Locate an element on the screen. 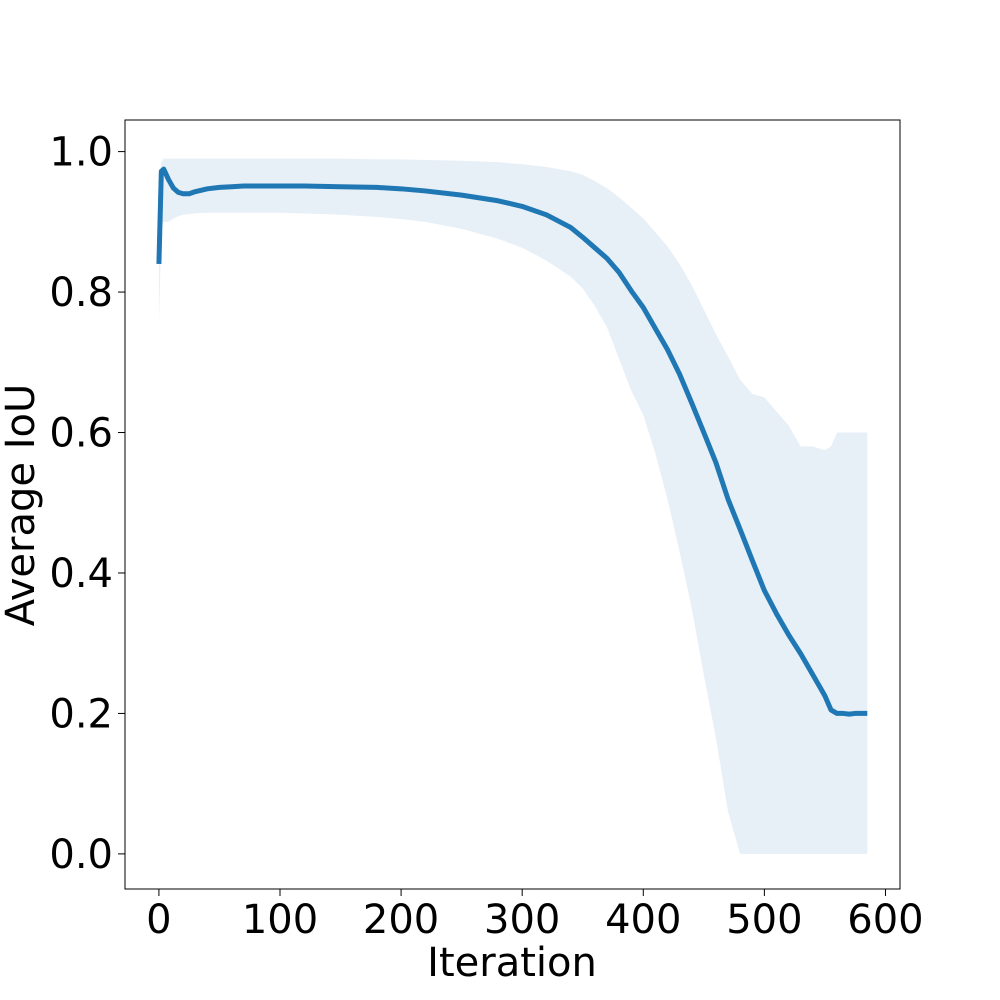  y-tick-label: 0.0 is located at coordinates (81, 855).